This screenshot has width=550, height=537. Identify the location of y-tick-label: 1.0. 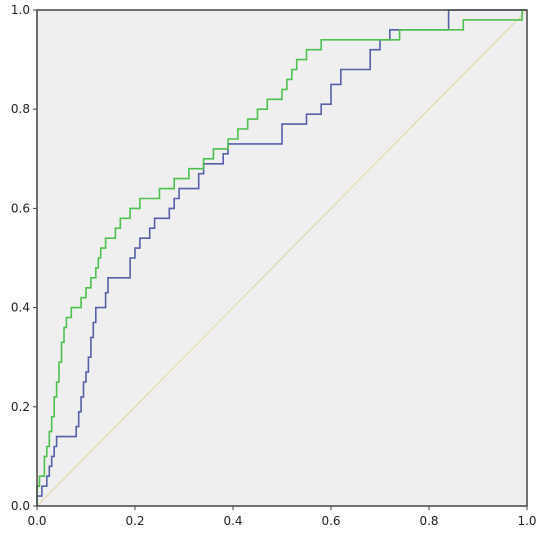
(20, 10).